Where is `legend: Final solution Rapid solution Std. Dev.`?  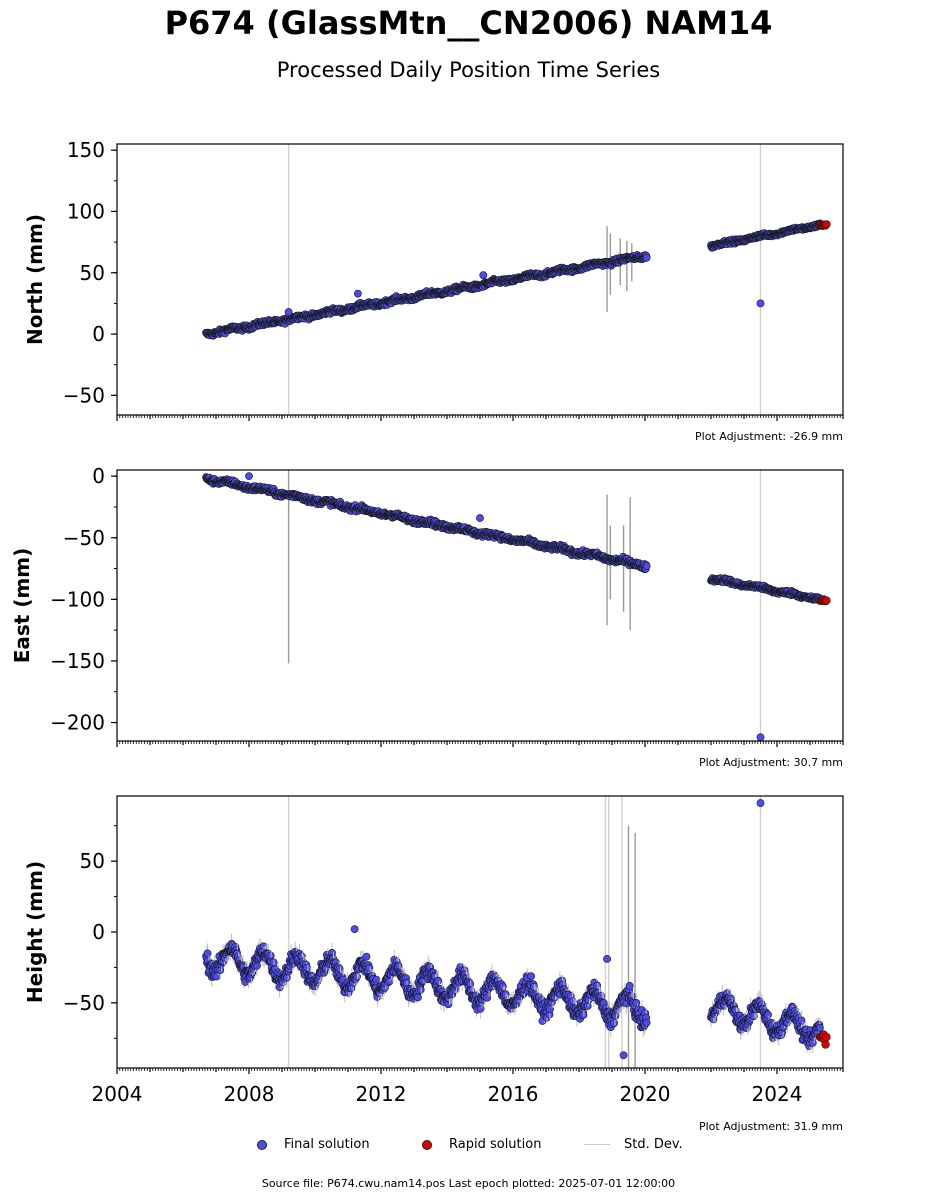
legend: Final solution Rapid solution Std. Dev. is located at coordinates (468, 1147).